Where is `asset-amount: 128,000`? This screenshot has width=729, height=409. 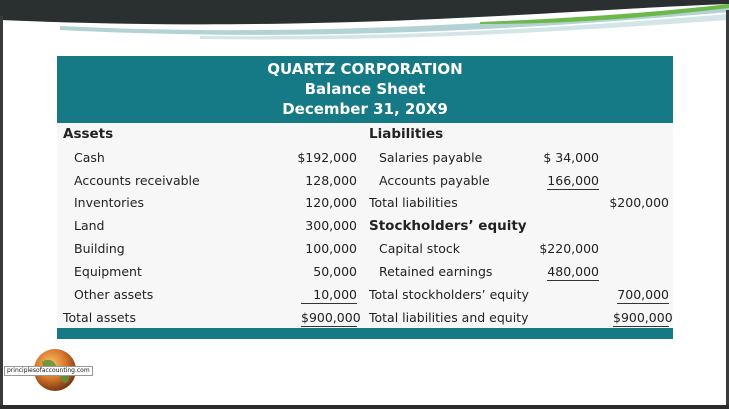
asset-amount: 128,000 is located at coordinates (331, 180).